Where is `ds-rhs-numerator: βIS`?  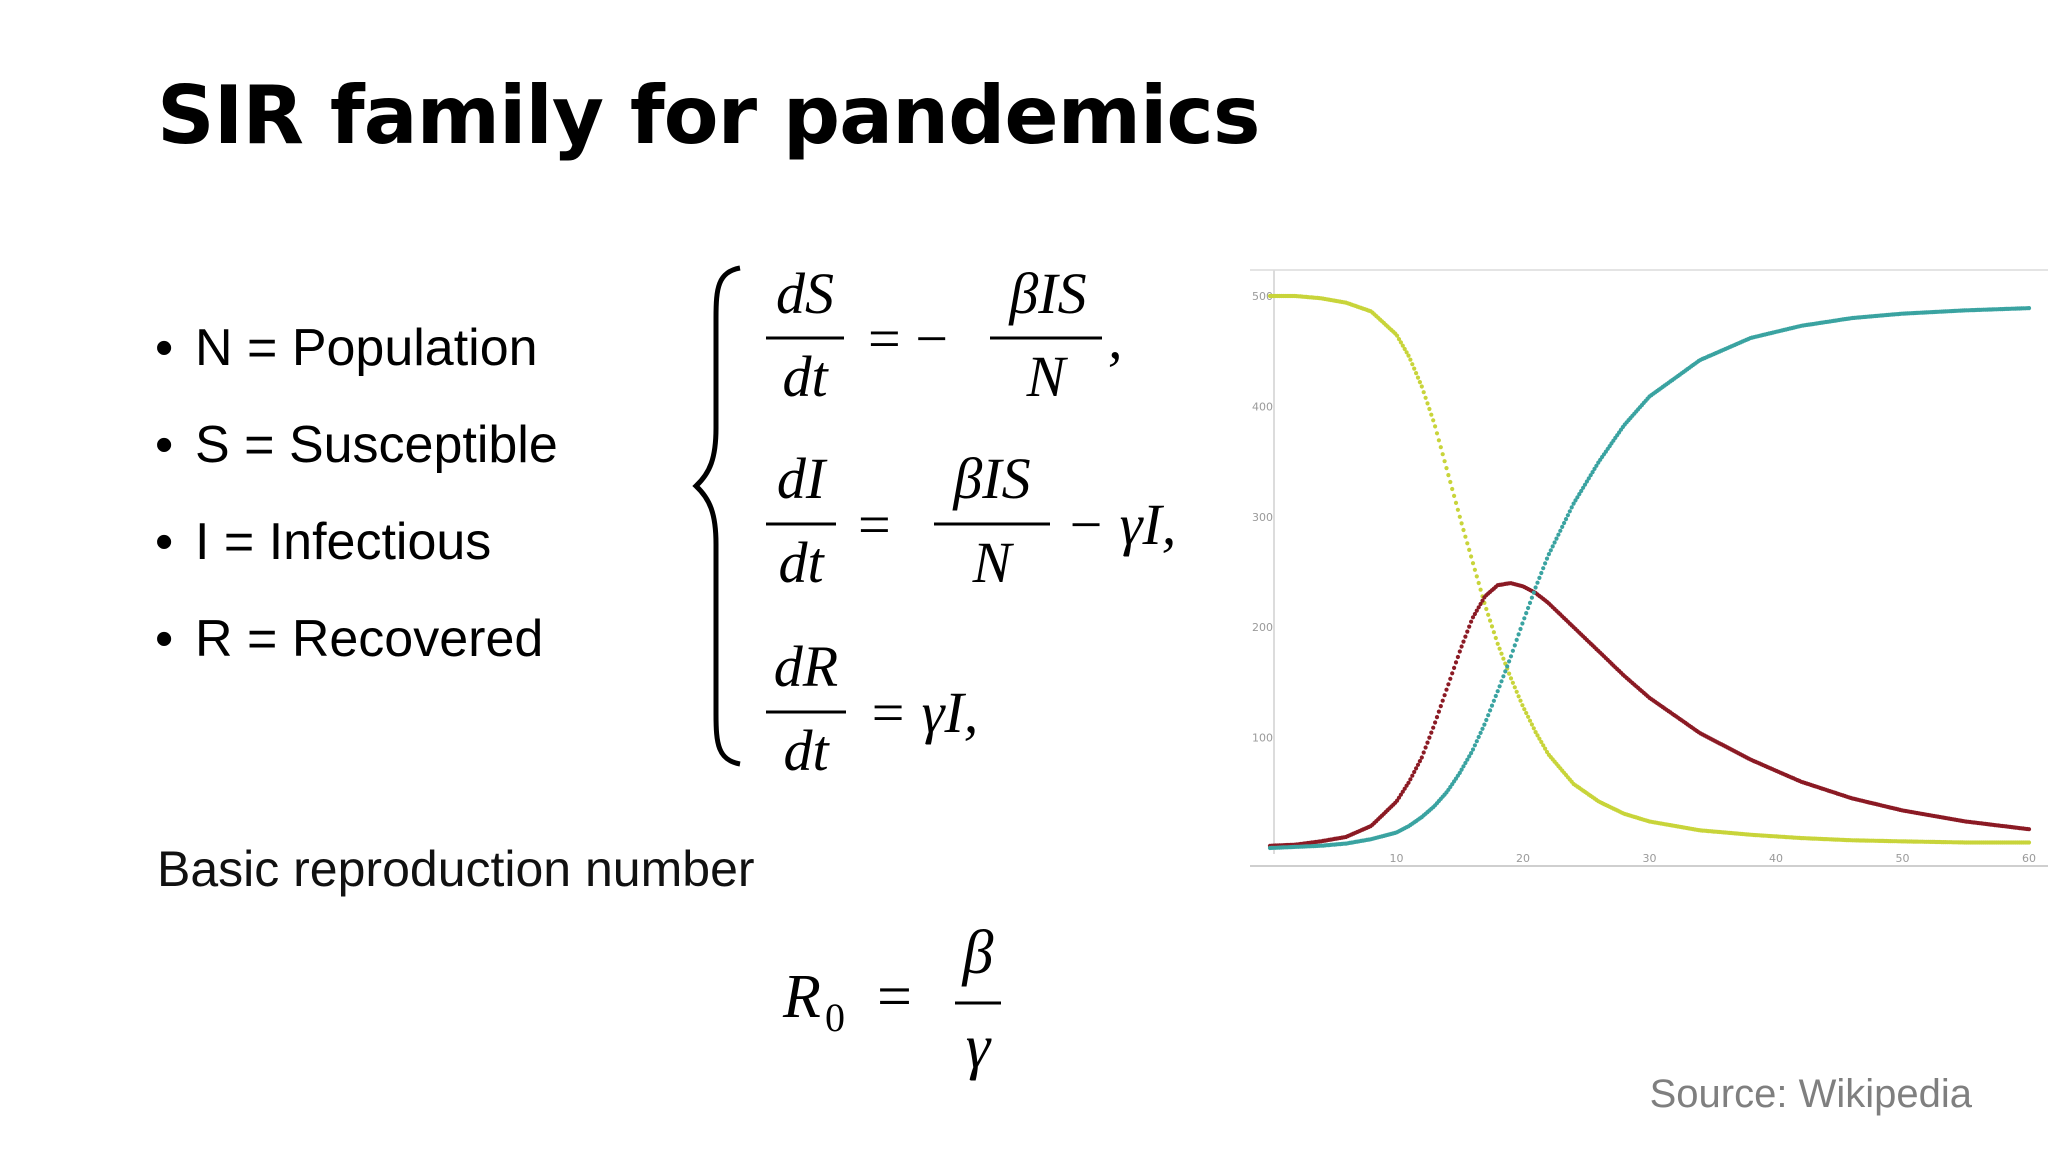 ds-rhs-numerator: βIS is located at coordinates (1047, 293).